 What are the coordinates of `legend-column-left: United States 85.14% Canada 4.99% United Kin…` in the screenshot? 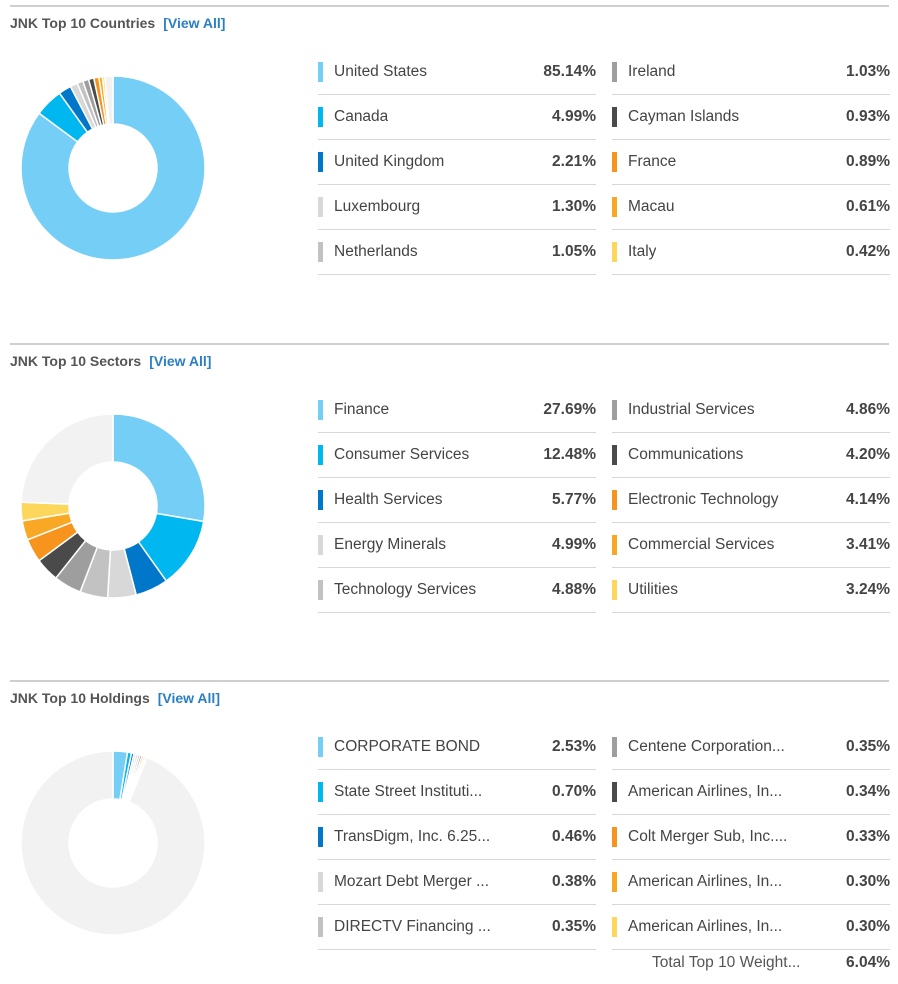 It's located at (457, 162).